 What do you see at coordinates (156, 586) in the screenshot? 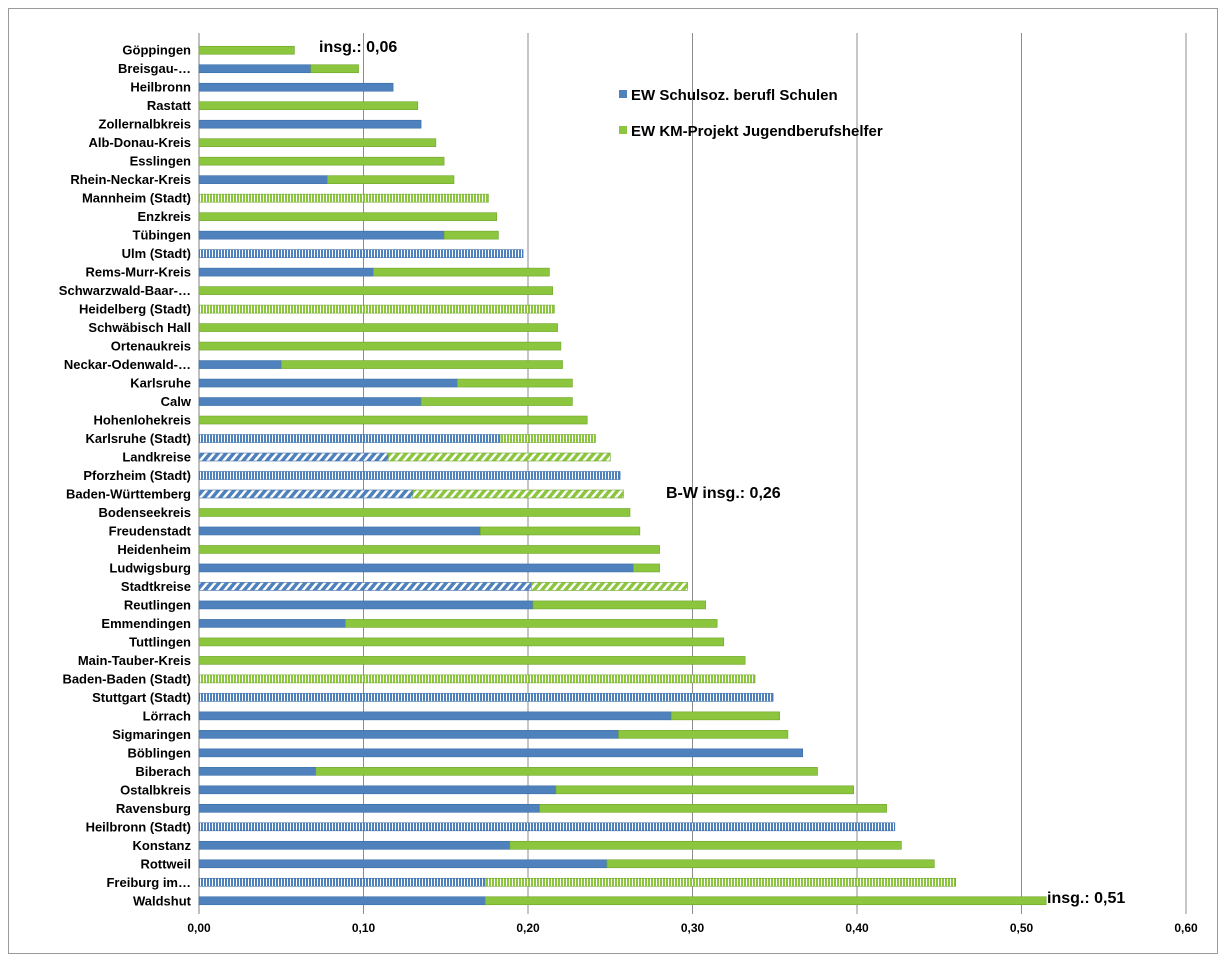
I see `category-label: Stadtkreise` at bounding box center [156, 586].